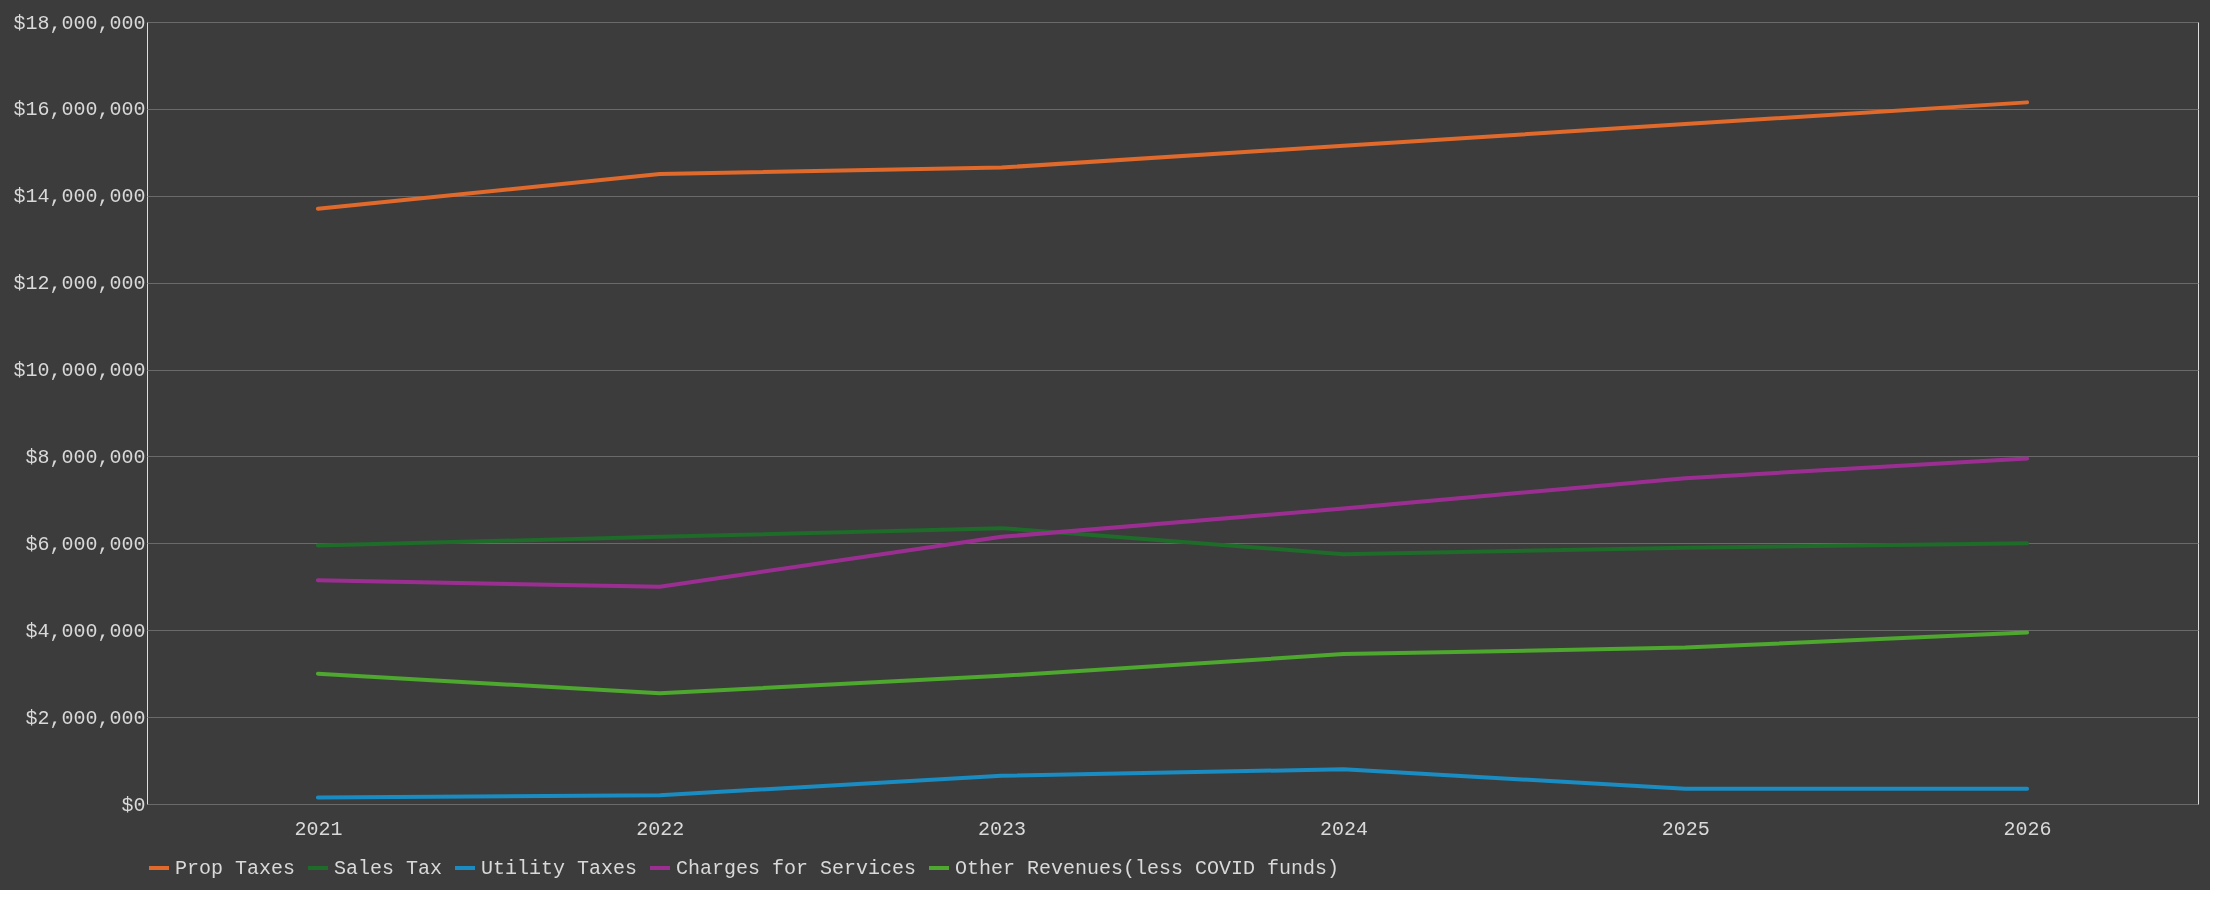  Describe the element at coordinates (85, 631) in the screenshot. I see `y-tick-label: $4,000,000` at that location.